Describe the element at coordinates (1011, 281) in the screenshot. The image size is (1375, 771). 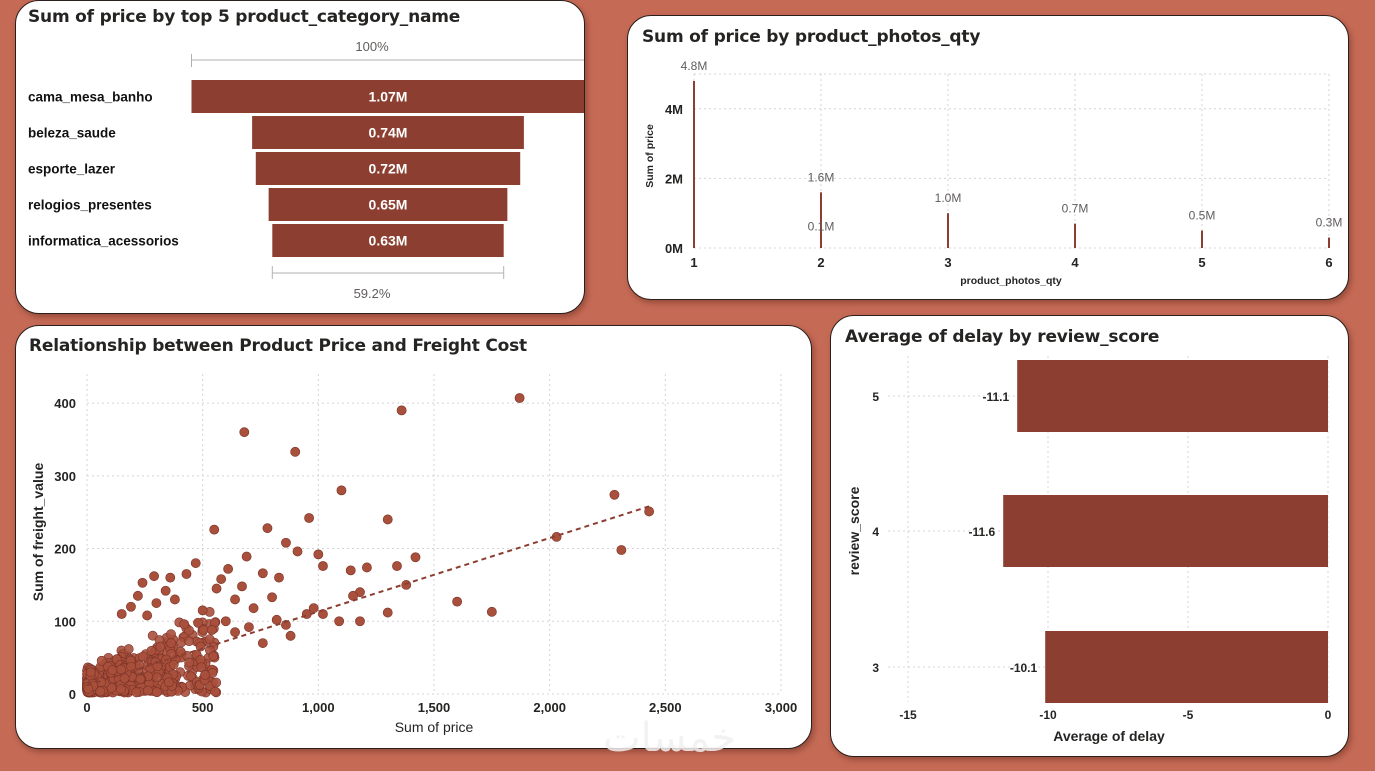
I see `photos-x-axis-title: product_photos_qty` at that location.